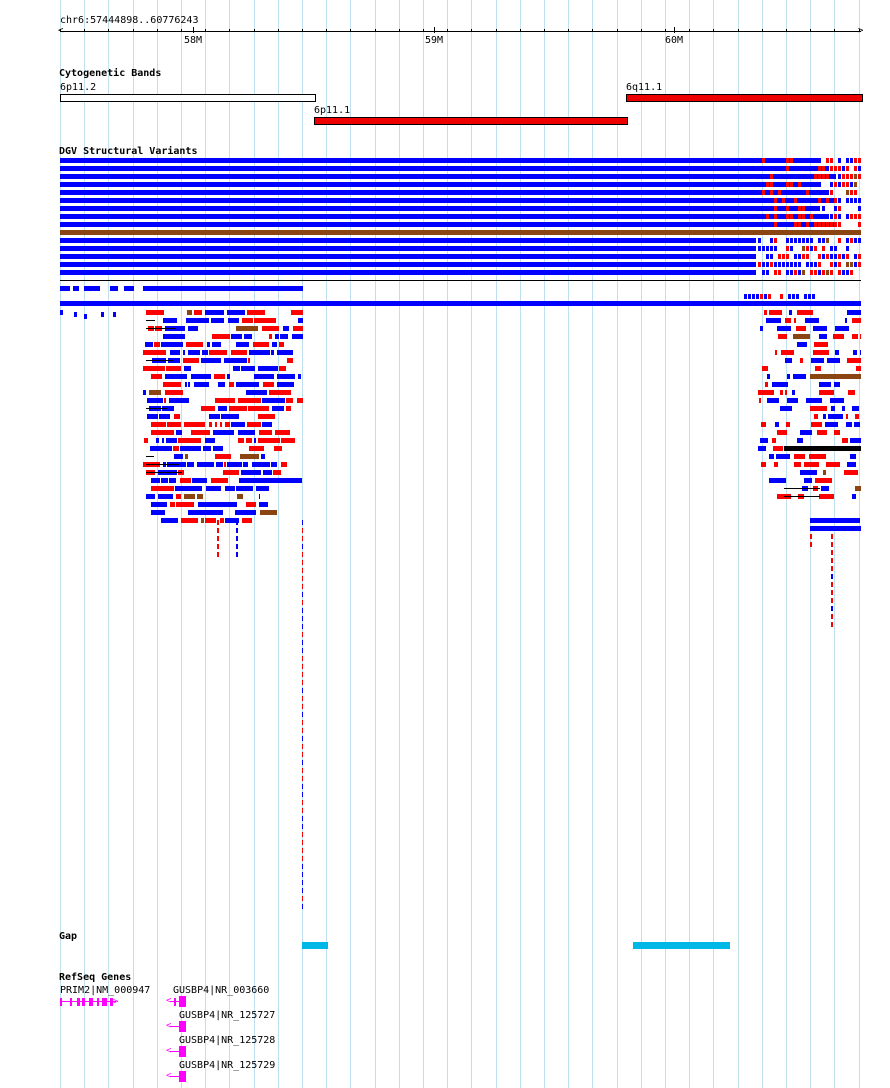 This screenshot has height=1088, width=890. I want to click on exon, so click(111, 1002).